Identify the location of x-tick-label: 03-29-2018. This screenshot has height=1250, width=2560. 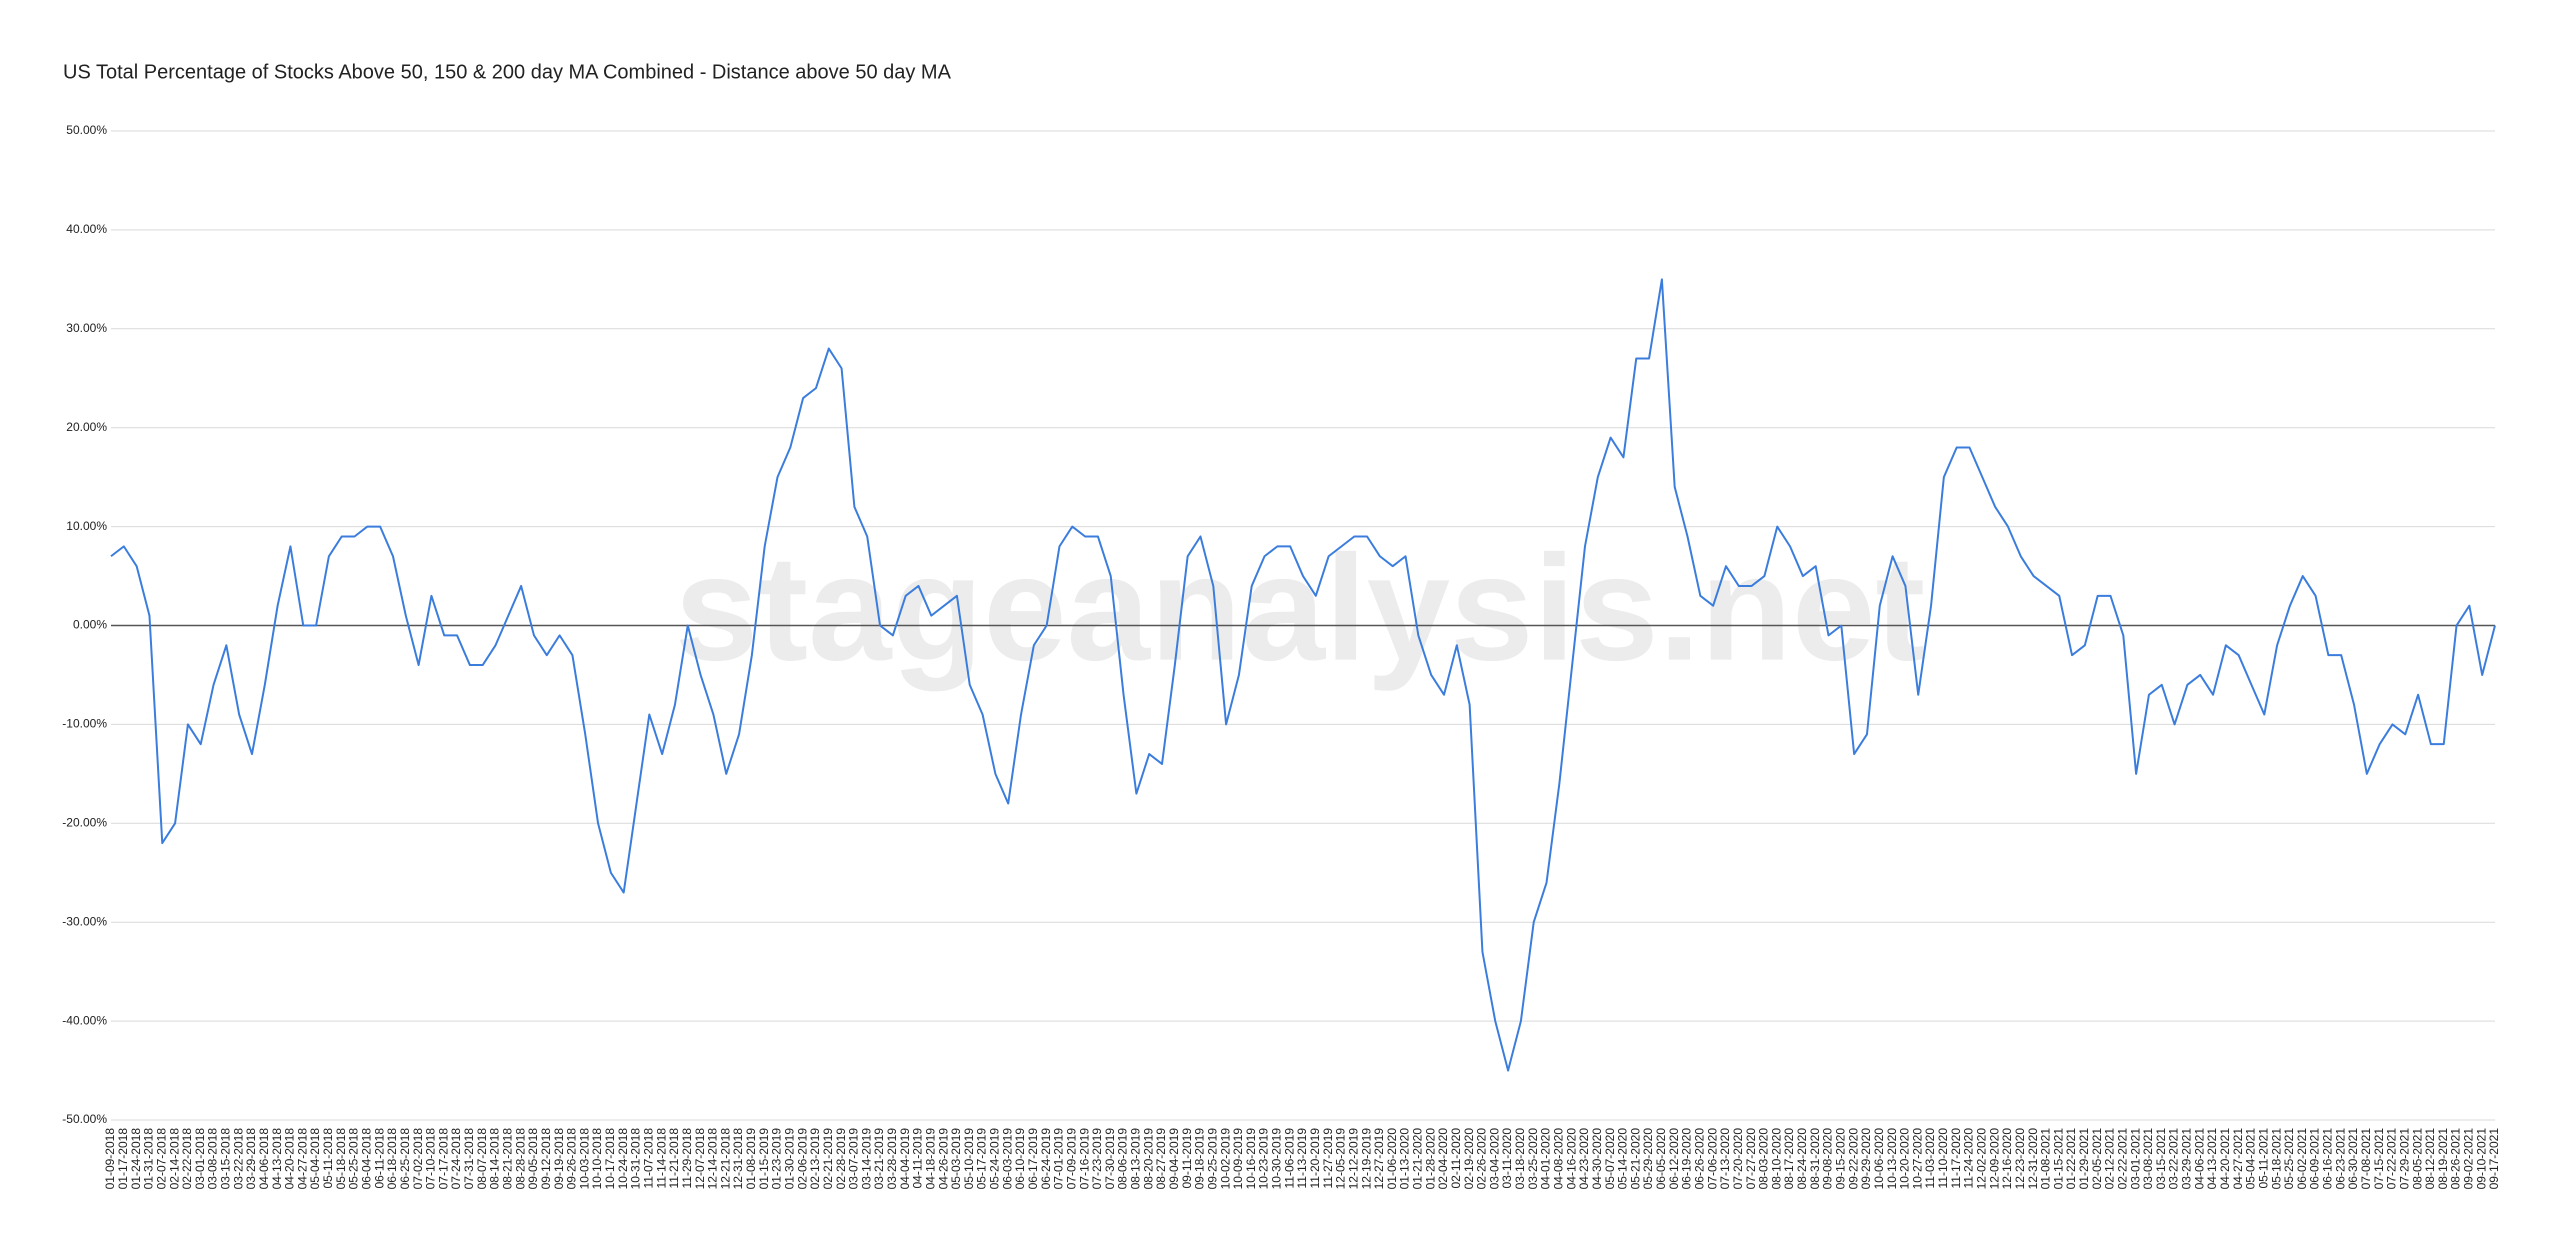
(251, 1159).